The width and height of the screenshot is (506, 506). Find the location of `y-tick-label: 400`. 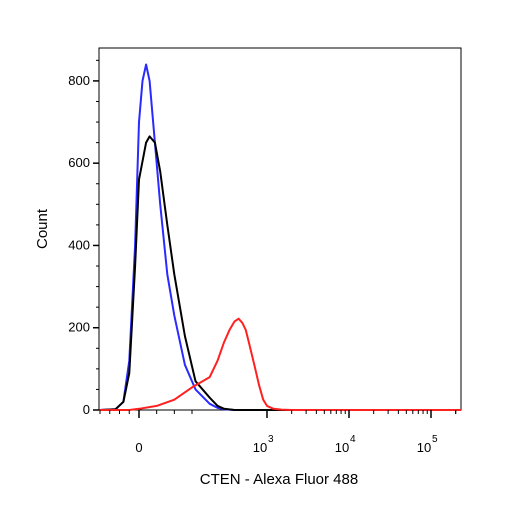

y-tick-label: 400 is located at coordinates (79, 244).